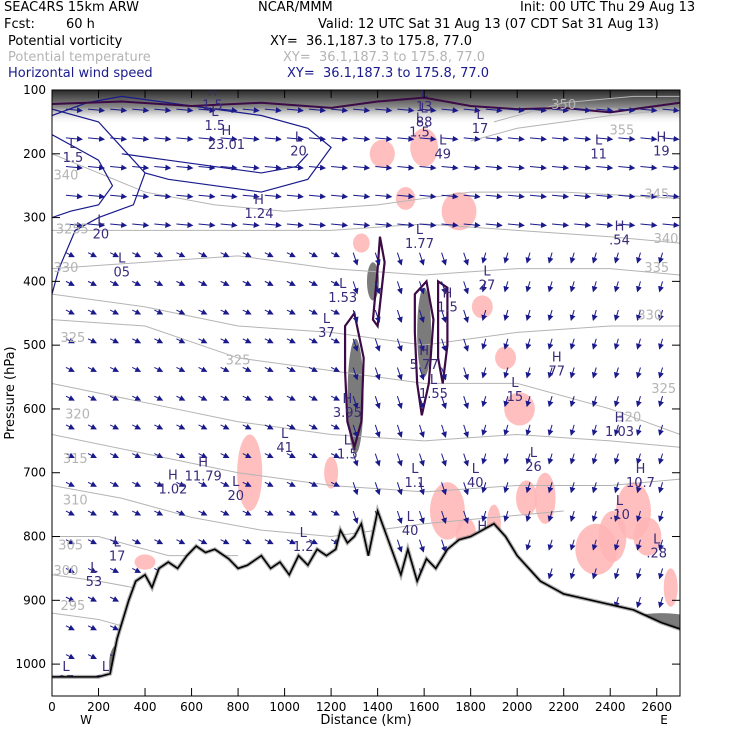 The width and height of the screenshot is (740, 740). What do you see at coordinates (86, 720) in the screenshot?
I see `x-end-label-west: W` at bounding box center [86, 720].